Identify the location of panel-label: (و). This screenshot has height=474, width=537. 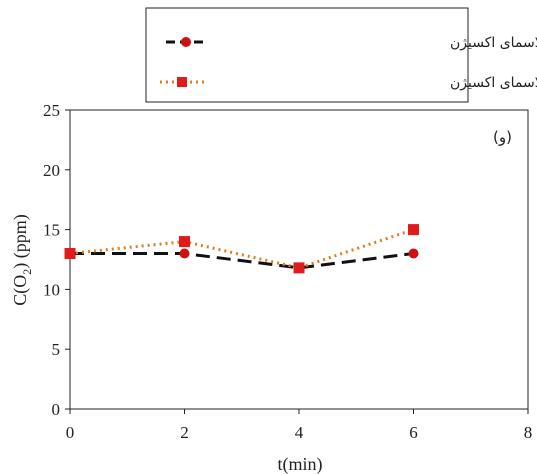
(502, 137).